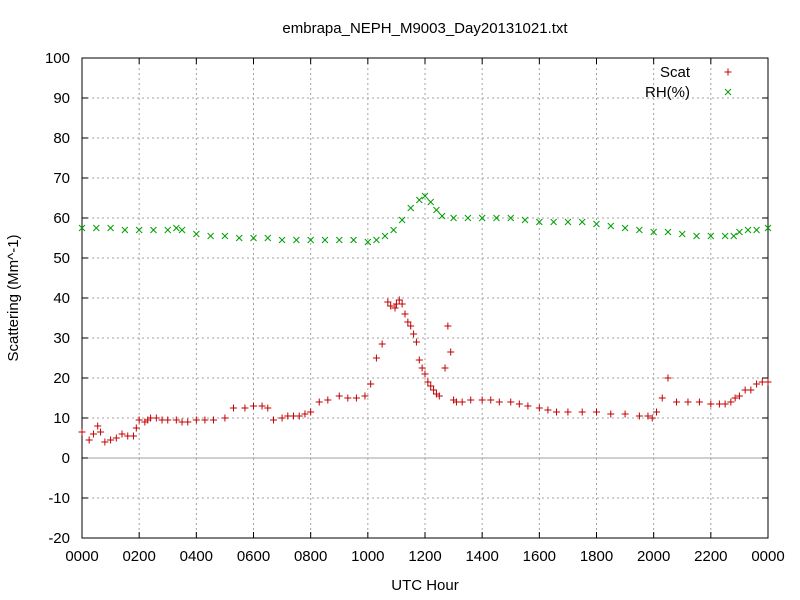  What do you see at coordinates (61, 218) in the screenshot?
I see `y-tick-label: 60` at bounding box center [61, 218].